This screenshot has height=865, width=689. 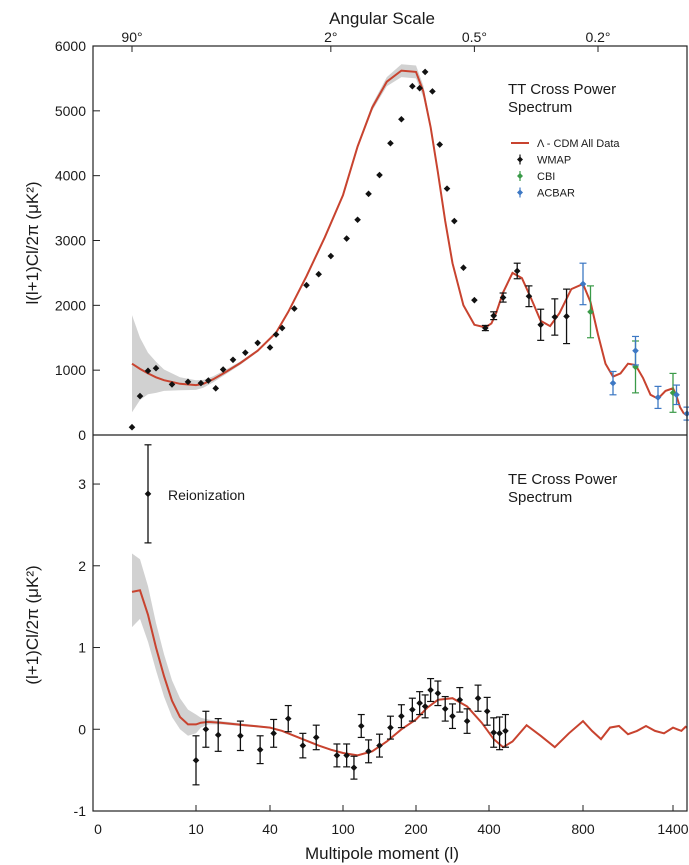 I want to click on legend-entry-wmap: WMAP, so click(x=544, y=160).